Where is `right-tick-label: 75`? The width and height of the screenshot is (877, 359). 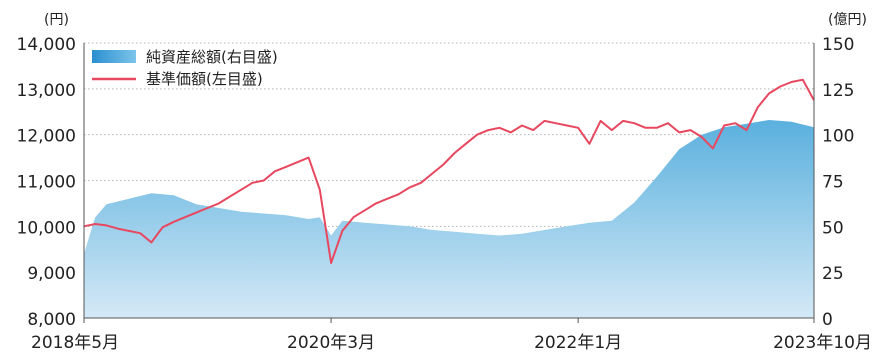 right-tick-label: 75 is located at coordinates (833, 183).